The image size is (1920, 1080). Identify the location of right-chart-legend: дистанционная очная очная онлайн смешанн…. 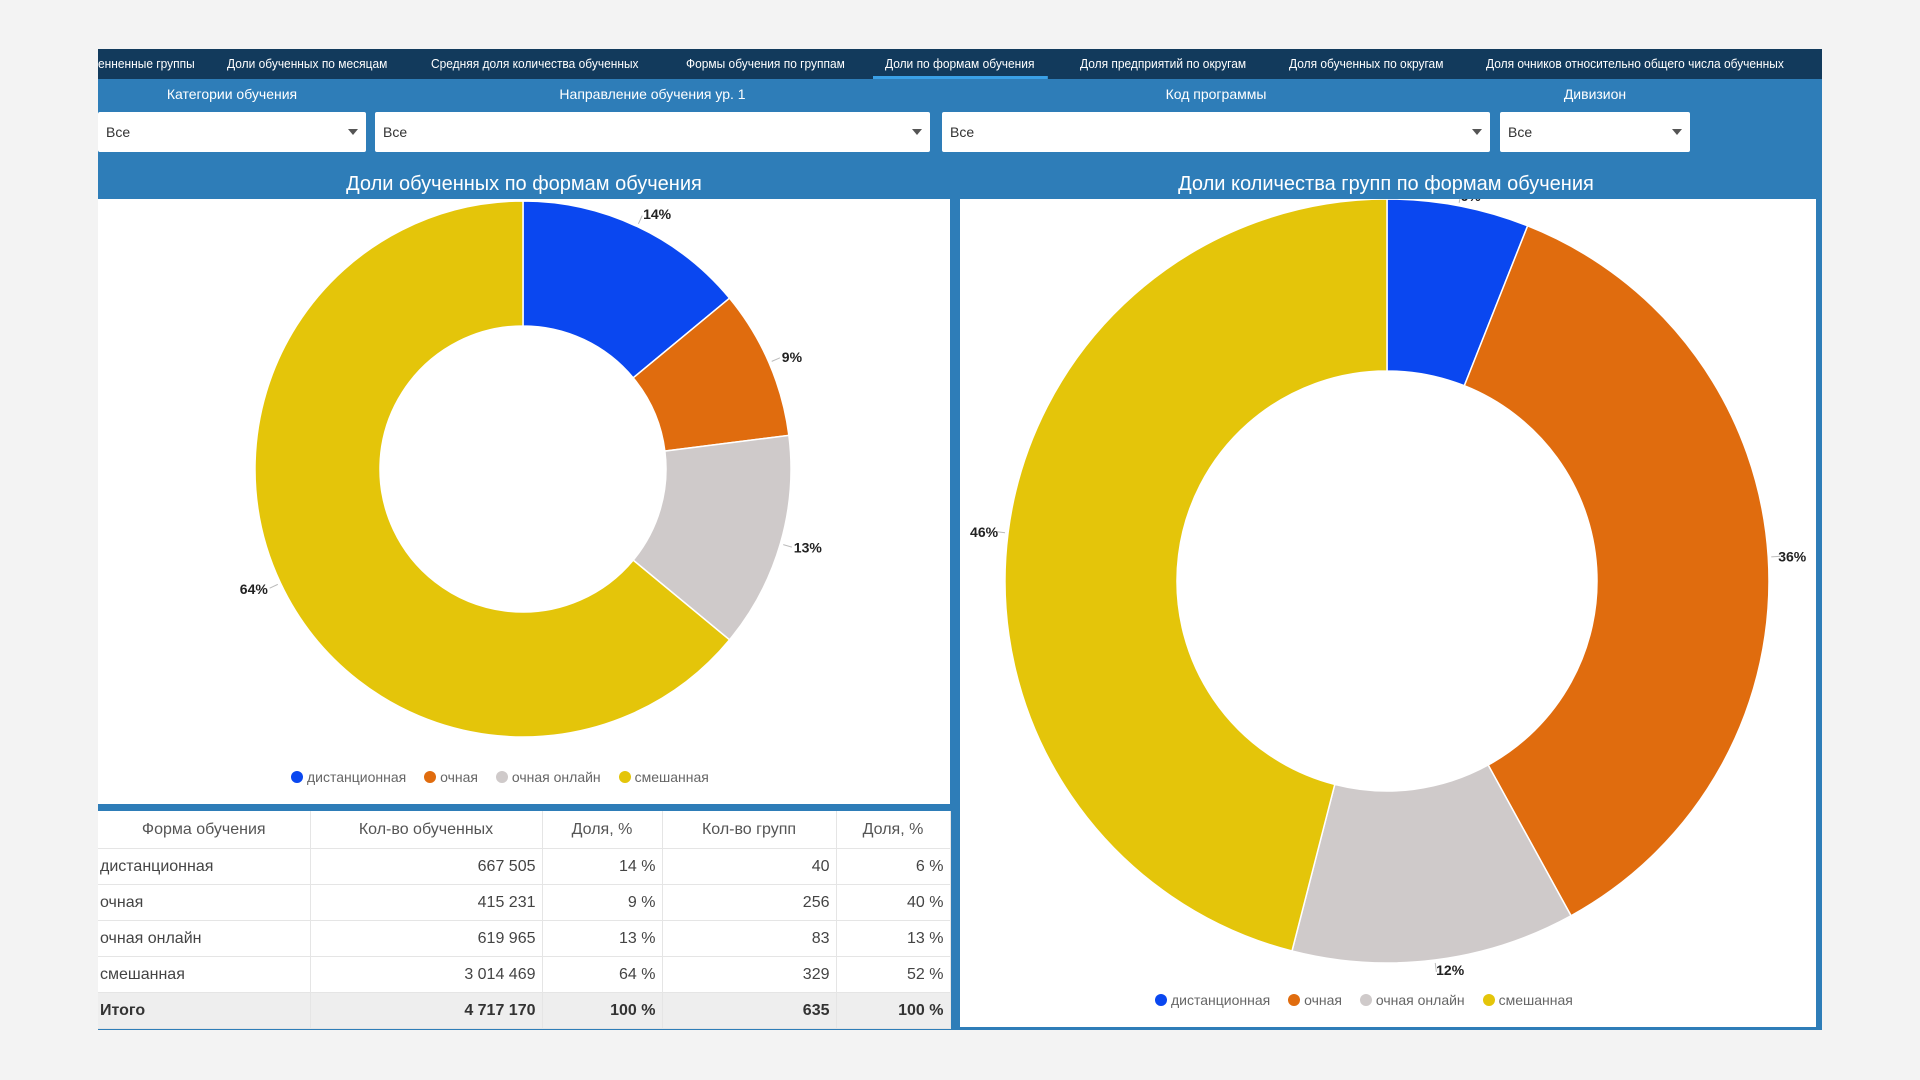
(1371, 1000).